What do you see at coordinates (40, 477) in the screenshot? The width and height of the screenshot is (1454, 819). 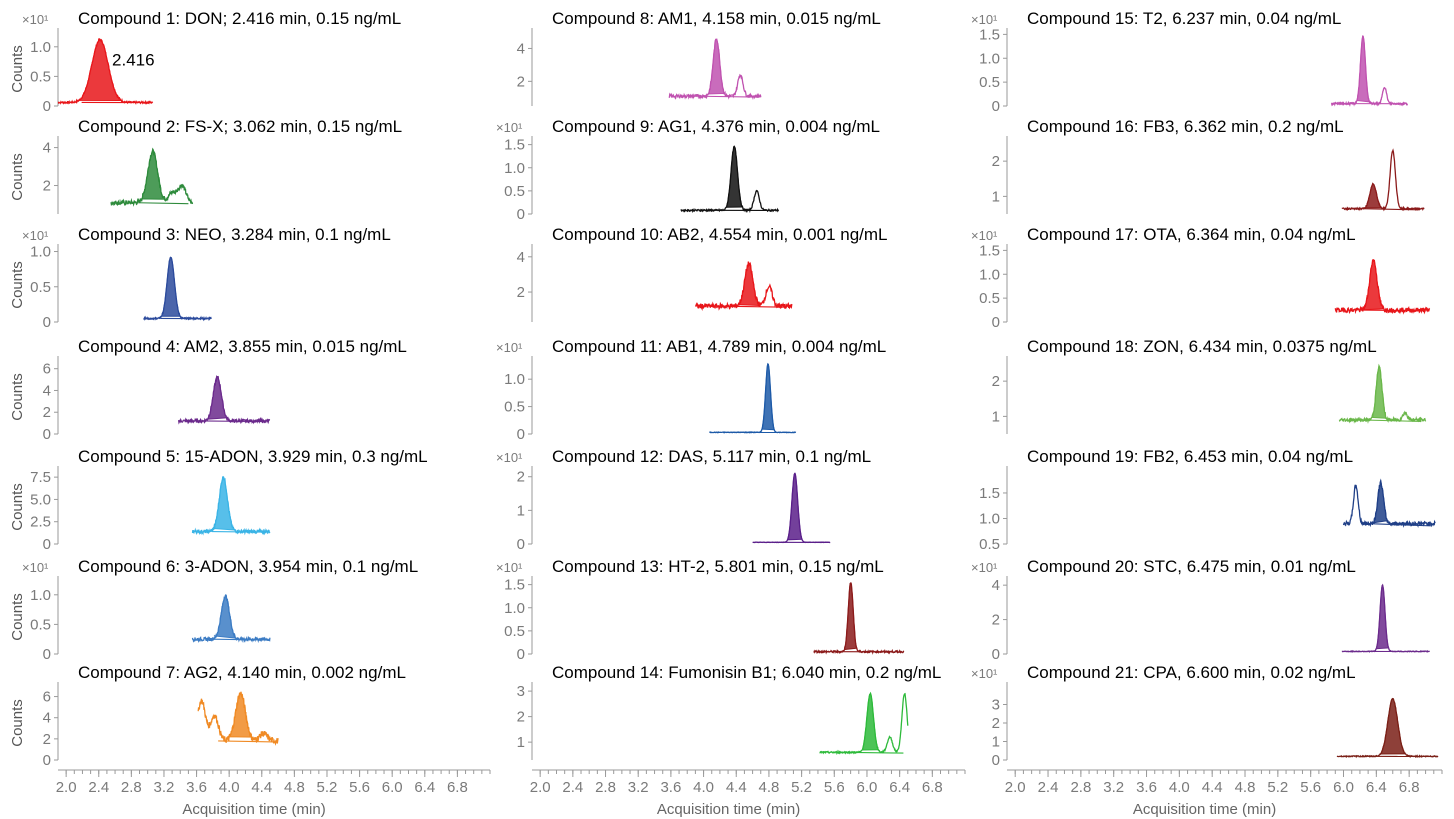 I see `y-tick-label: 7.5` at bounding box center [40, 477].